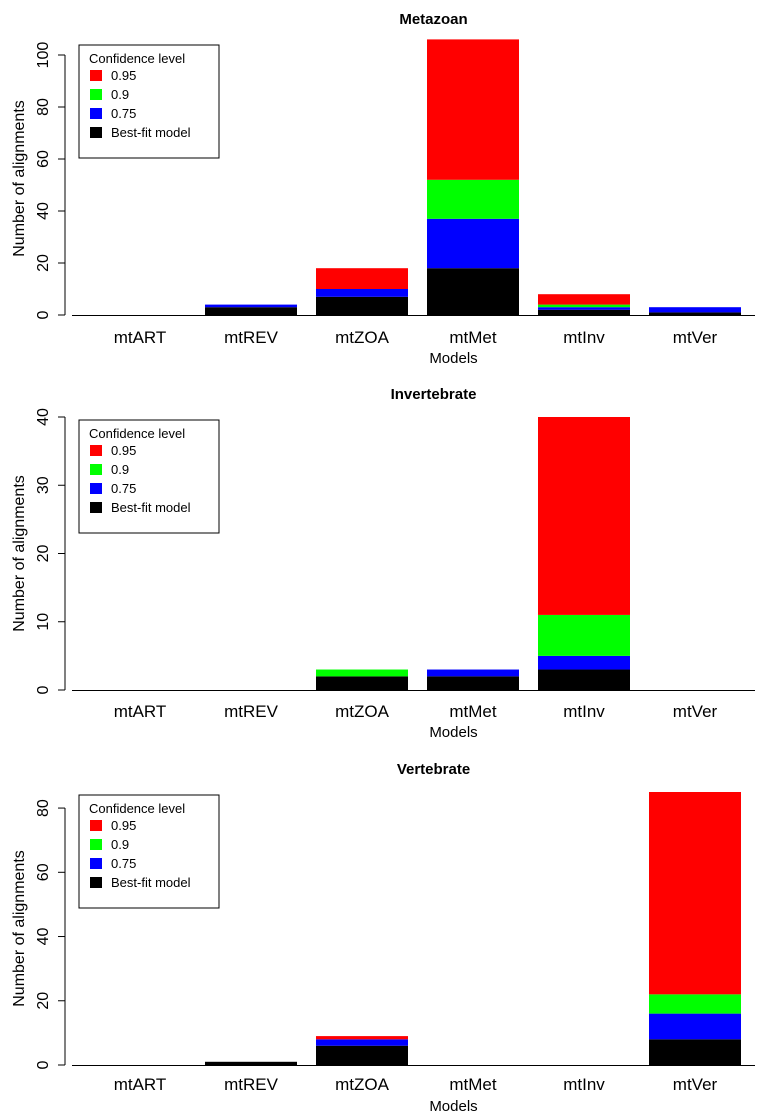 This screenshot has width=759, height=1118. What do you see at coordinates (433, 769) in the screenshot?
I see `chart-title: Vertebrate` at bounding box center [433, 769].